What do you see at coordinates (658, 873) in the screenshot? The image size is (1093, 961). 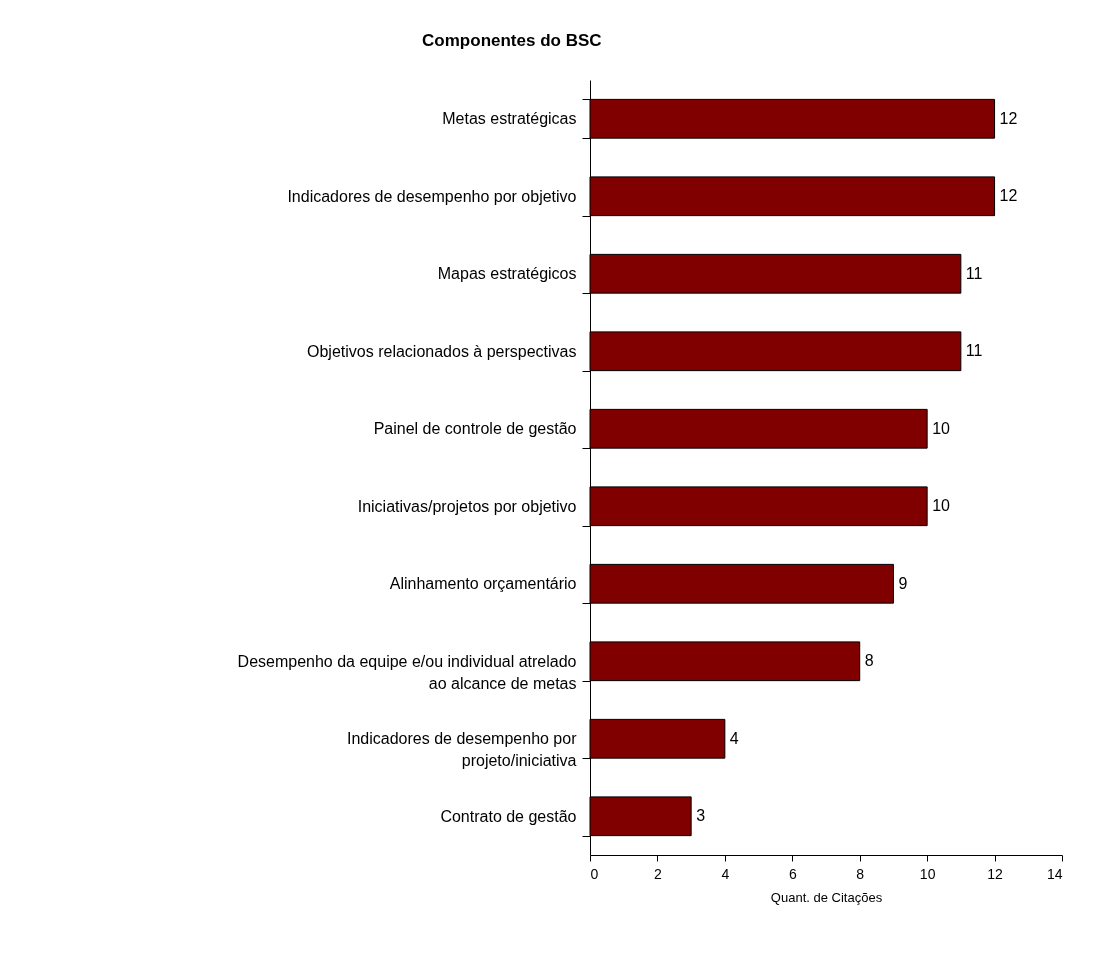 I see `x-tick-label: 2` at bounding box center [658, 873].